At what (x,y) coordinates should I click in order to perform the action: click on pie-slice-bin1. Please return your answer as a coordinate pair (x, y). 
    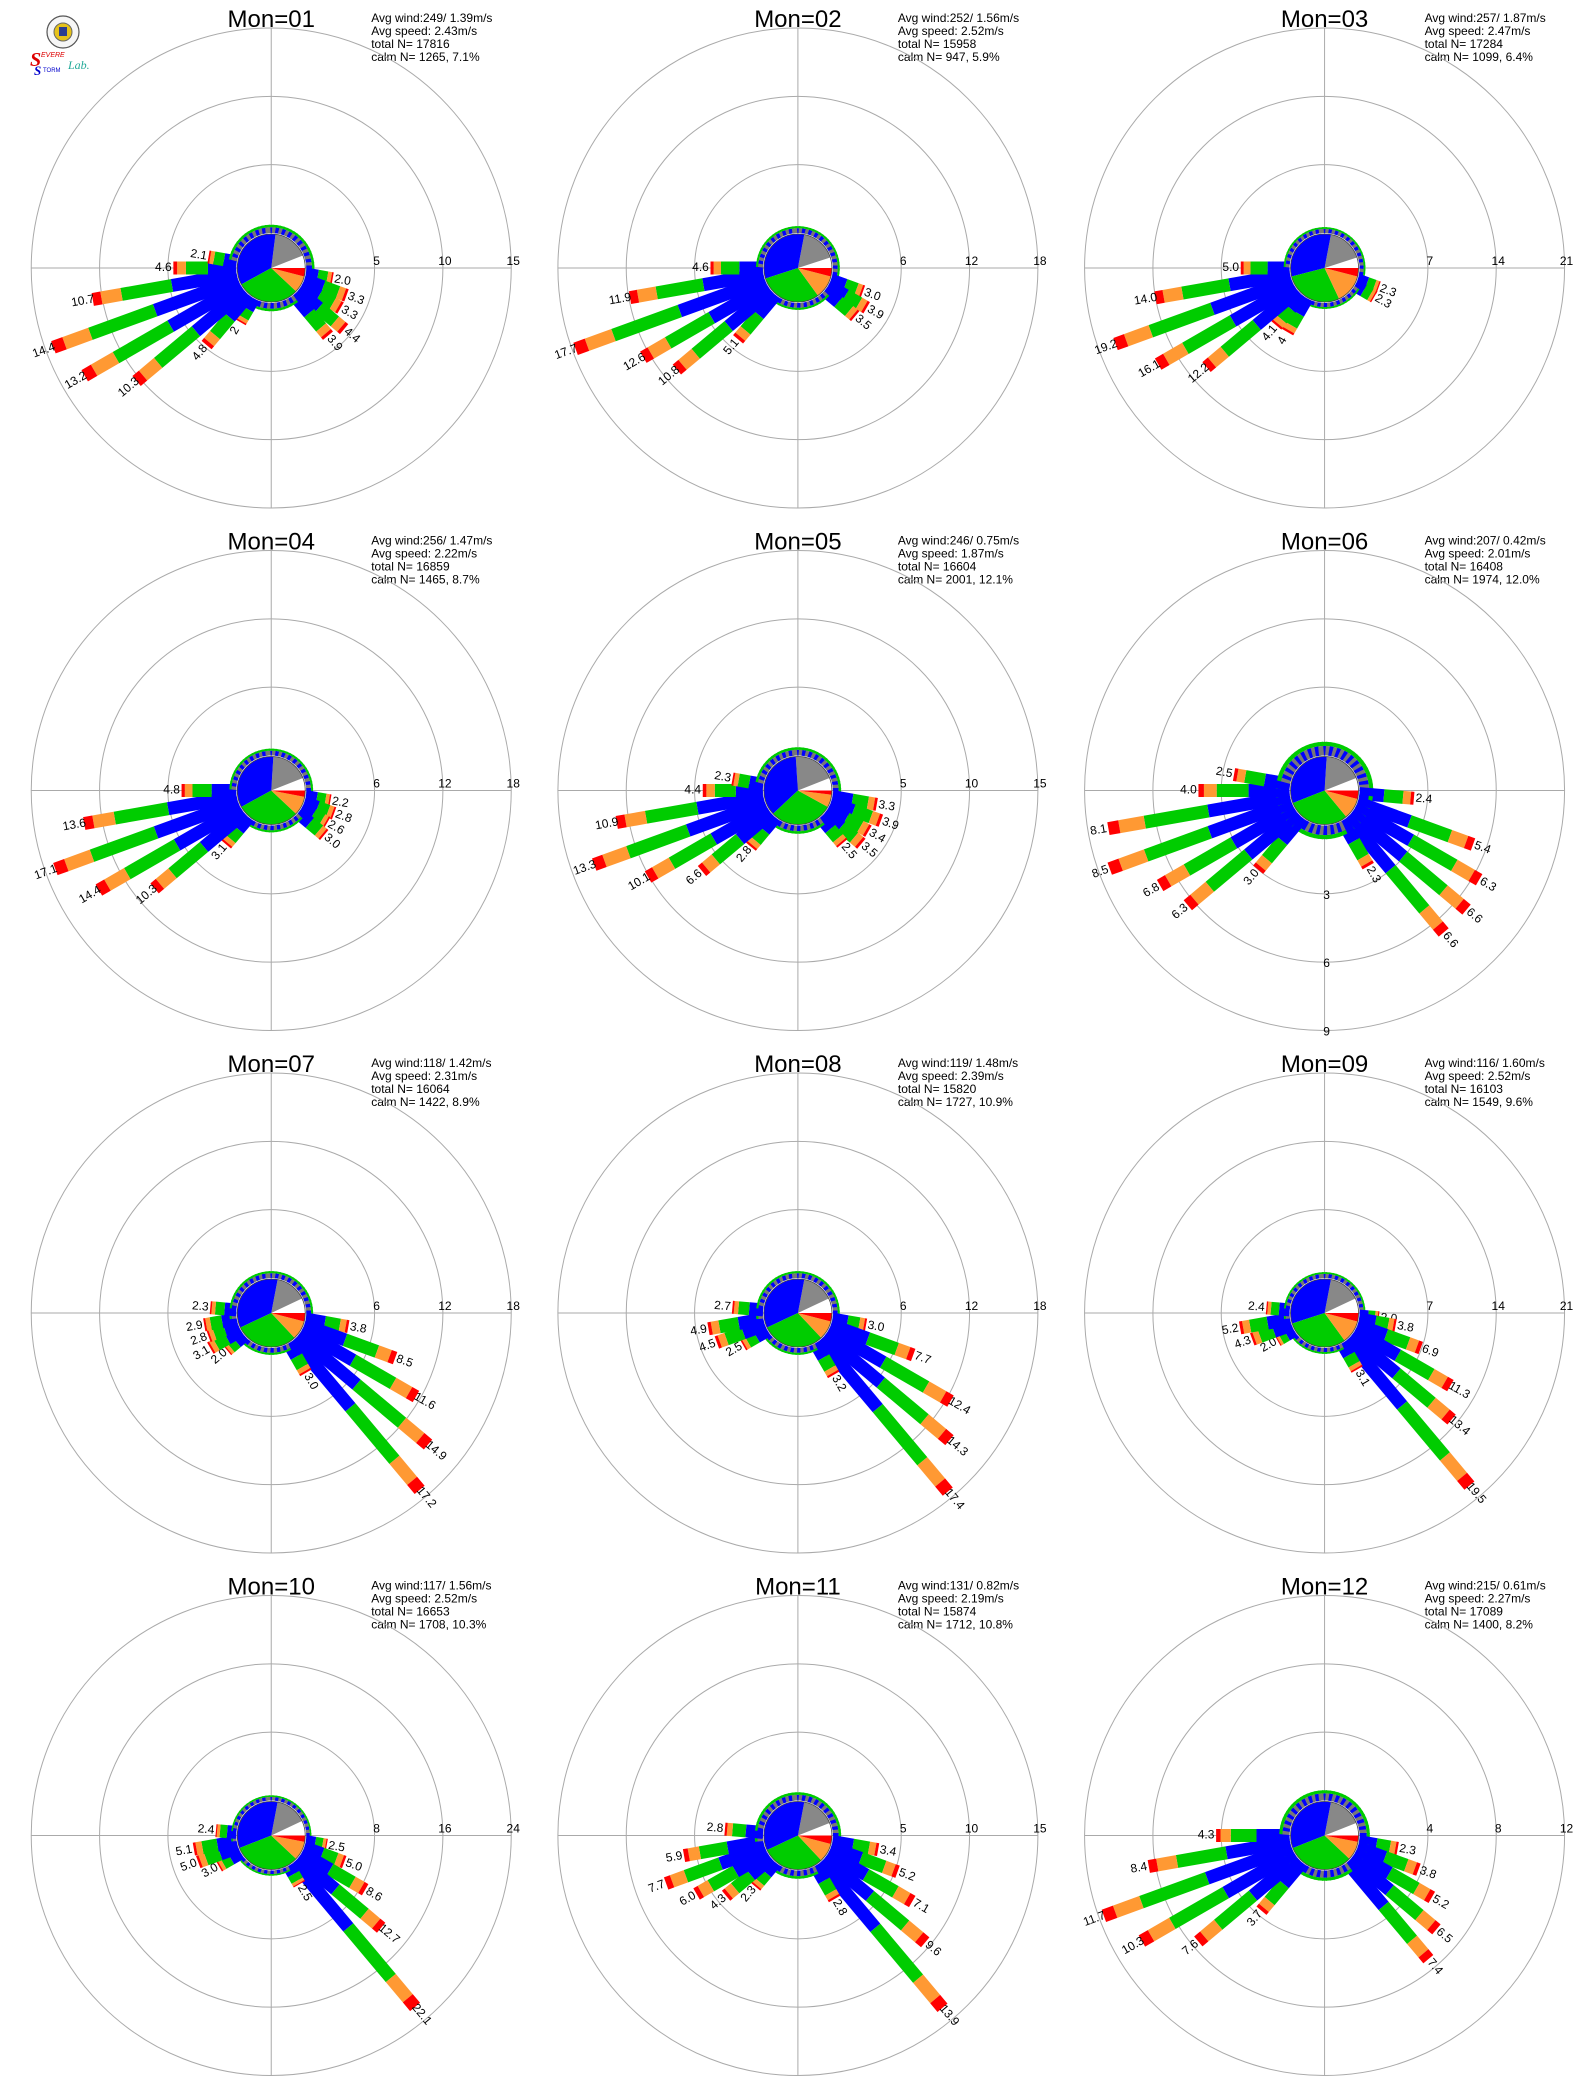
    Looking at the image, I should click on (1310, 1825).